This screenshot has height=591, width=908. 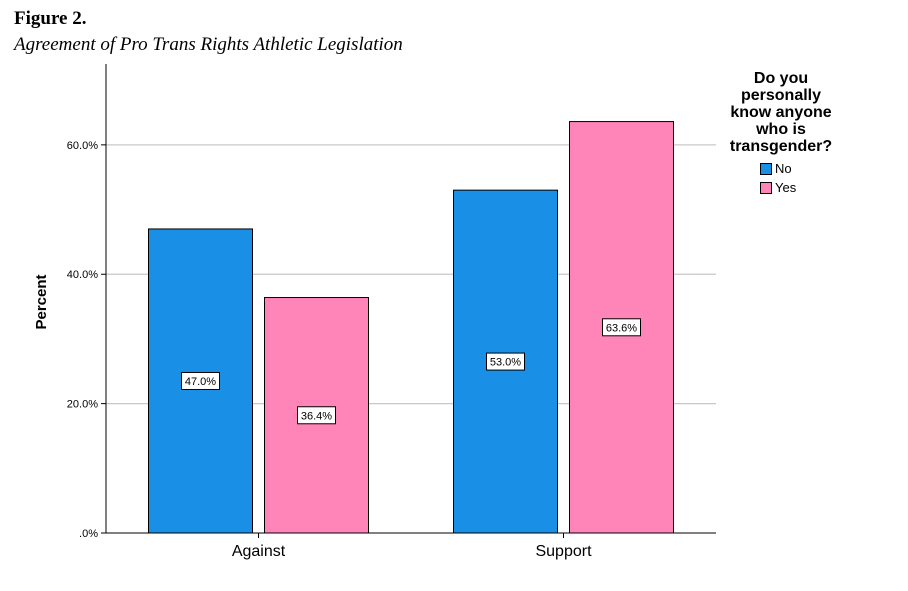 What do you see at coordinates (41, 301) in the screenshot?
I see `y-axis-label: Percent` at bounding box center [41, 301].